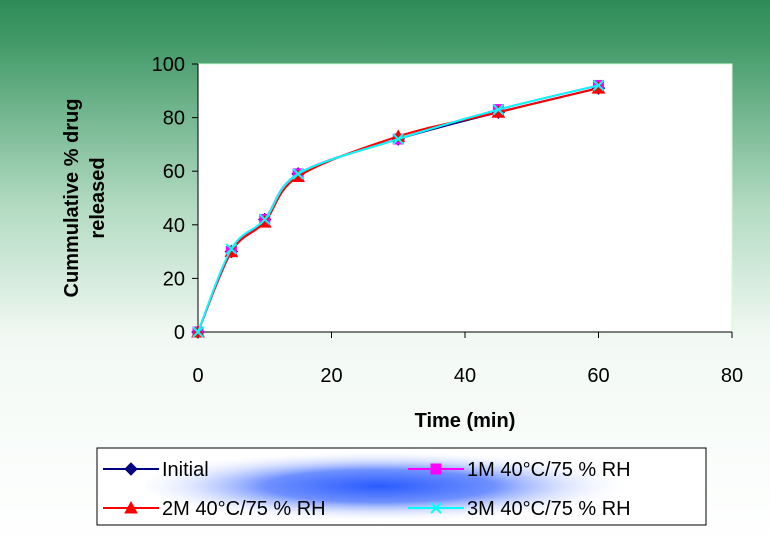 This screenshot has height=546, width=770. I want to click on y-axis-label-line2: released, so click(98, 197).